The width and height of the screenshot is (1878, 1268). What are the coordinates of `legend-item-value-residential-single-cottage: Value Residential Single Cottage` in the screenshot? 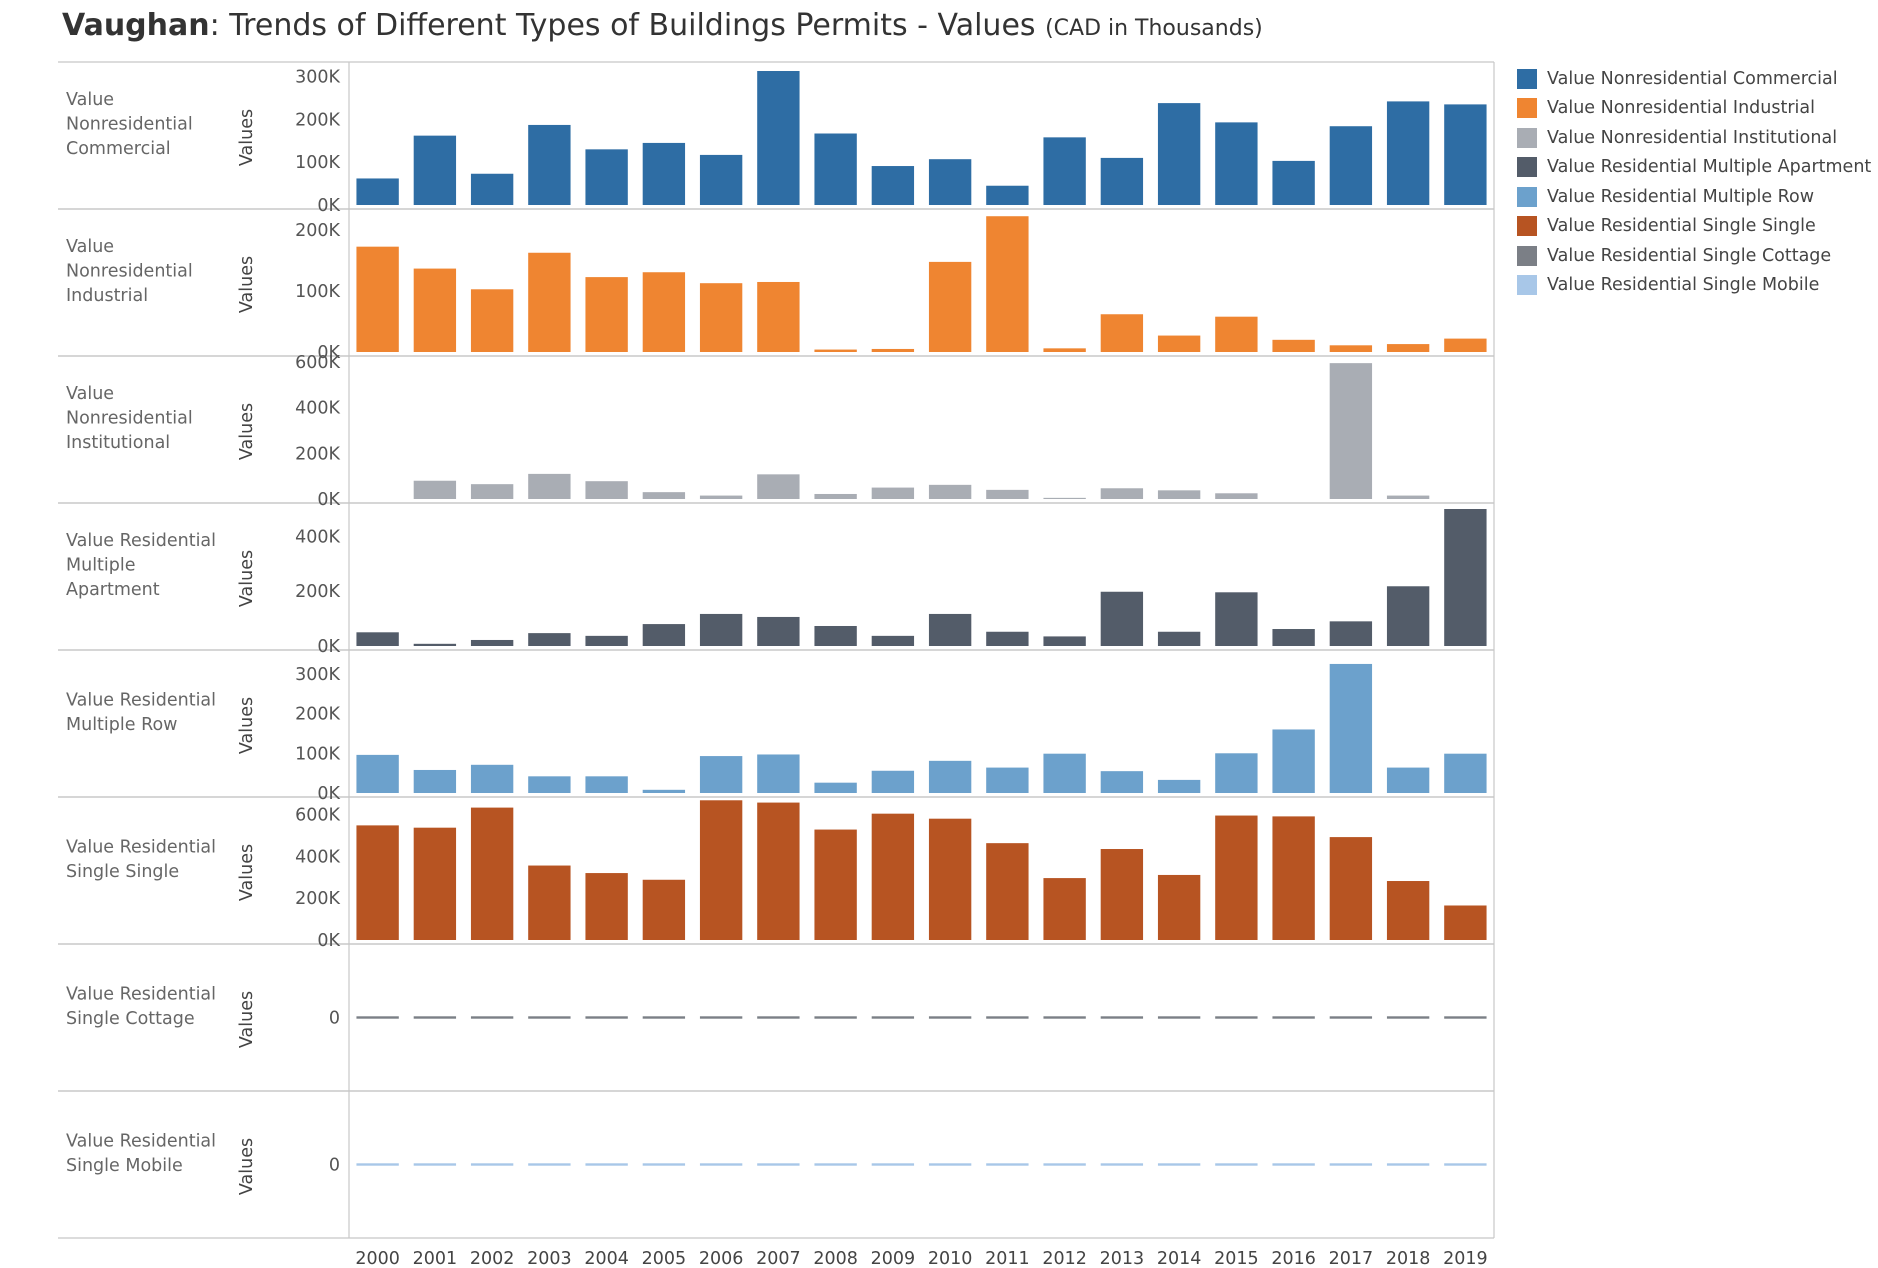 It's located at (1694, 256).